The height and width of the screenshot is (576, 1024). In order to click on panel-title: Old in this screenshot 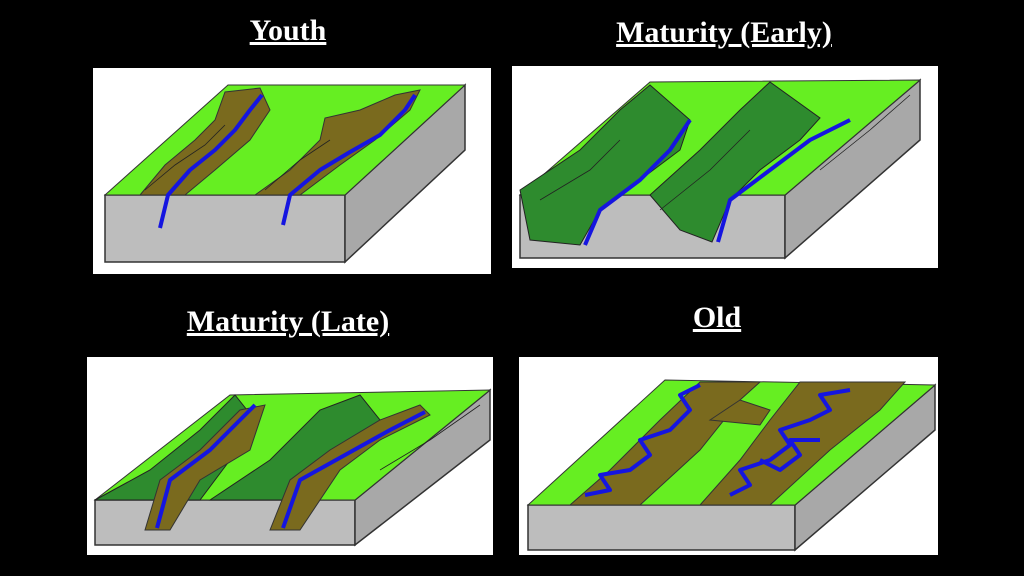, I will do `click(717, 317)`.